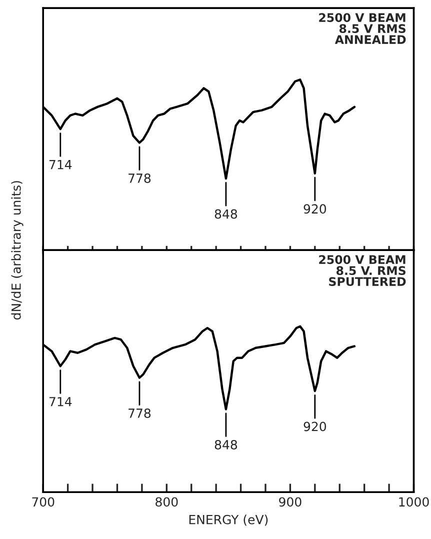 The width and height of the screenshot is (431, 539). Describe the element at coordinates (290, 502) in the screenshot. I see `x-tick-label: 900` at that location.